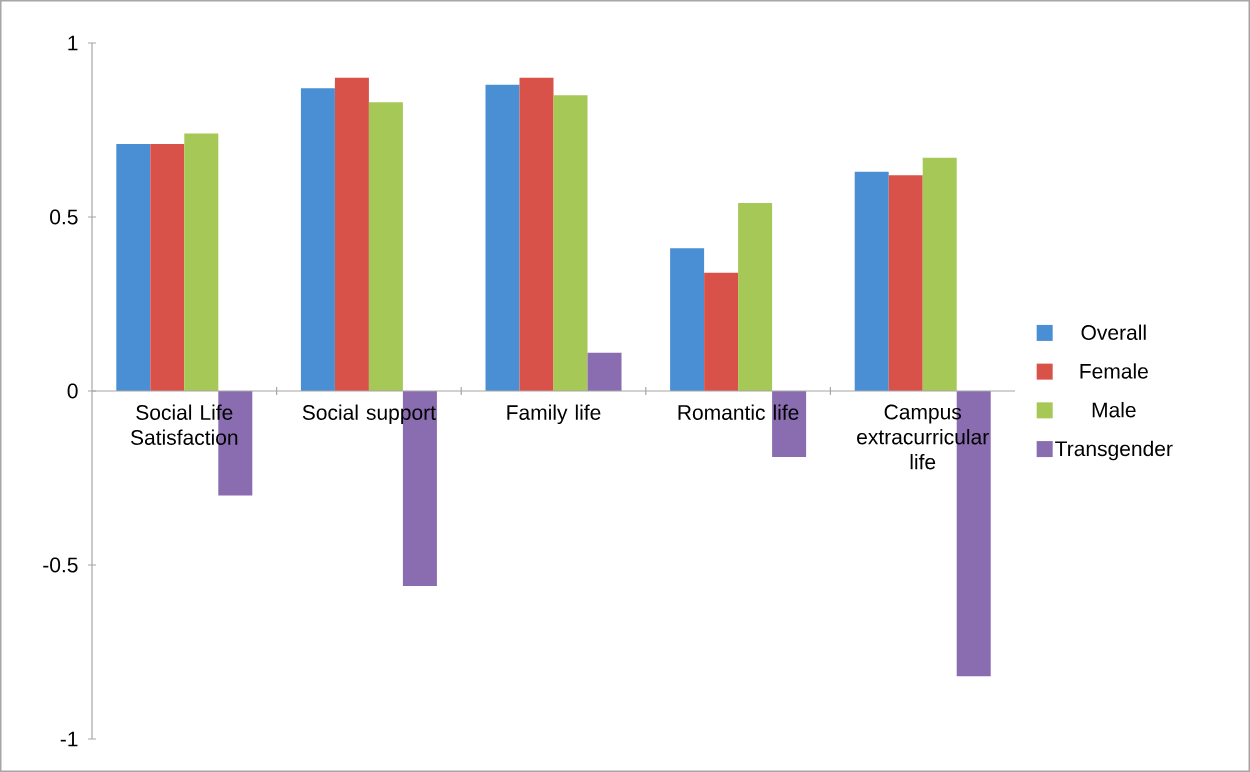 The image size is (1250, 772). Describe the element at coordinates (69, 739) in the screenshot. I see `y-tick-label: -1` at that location.